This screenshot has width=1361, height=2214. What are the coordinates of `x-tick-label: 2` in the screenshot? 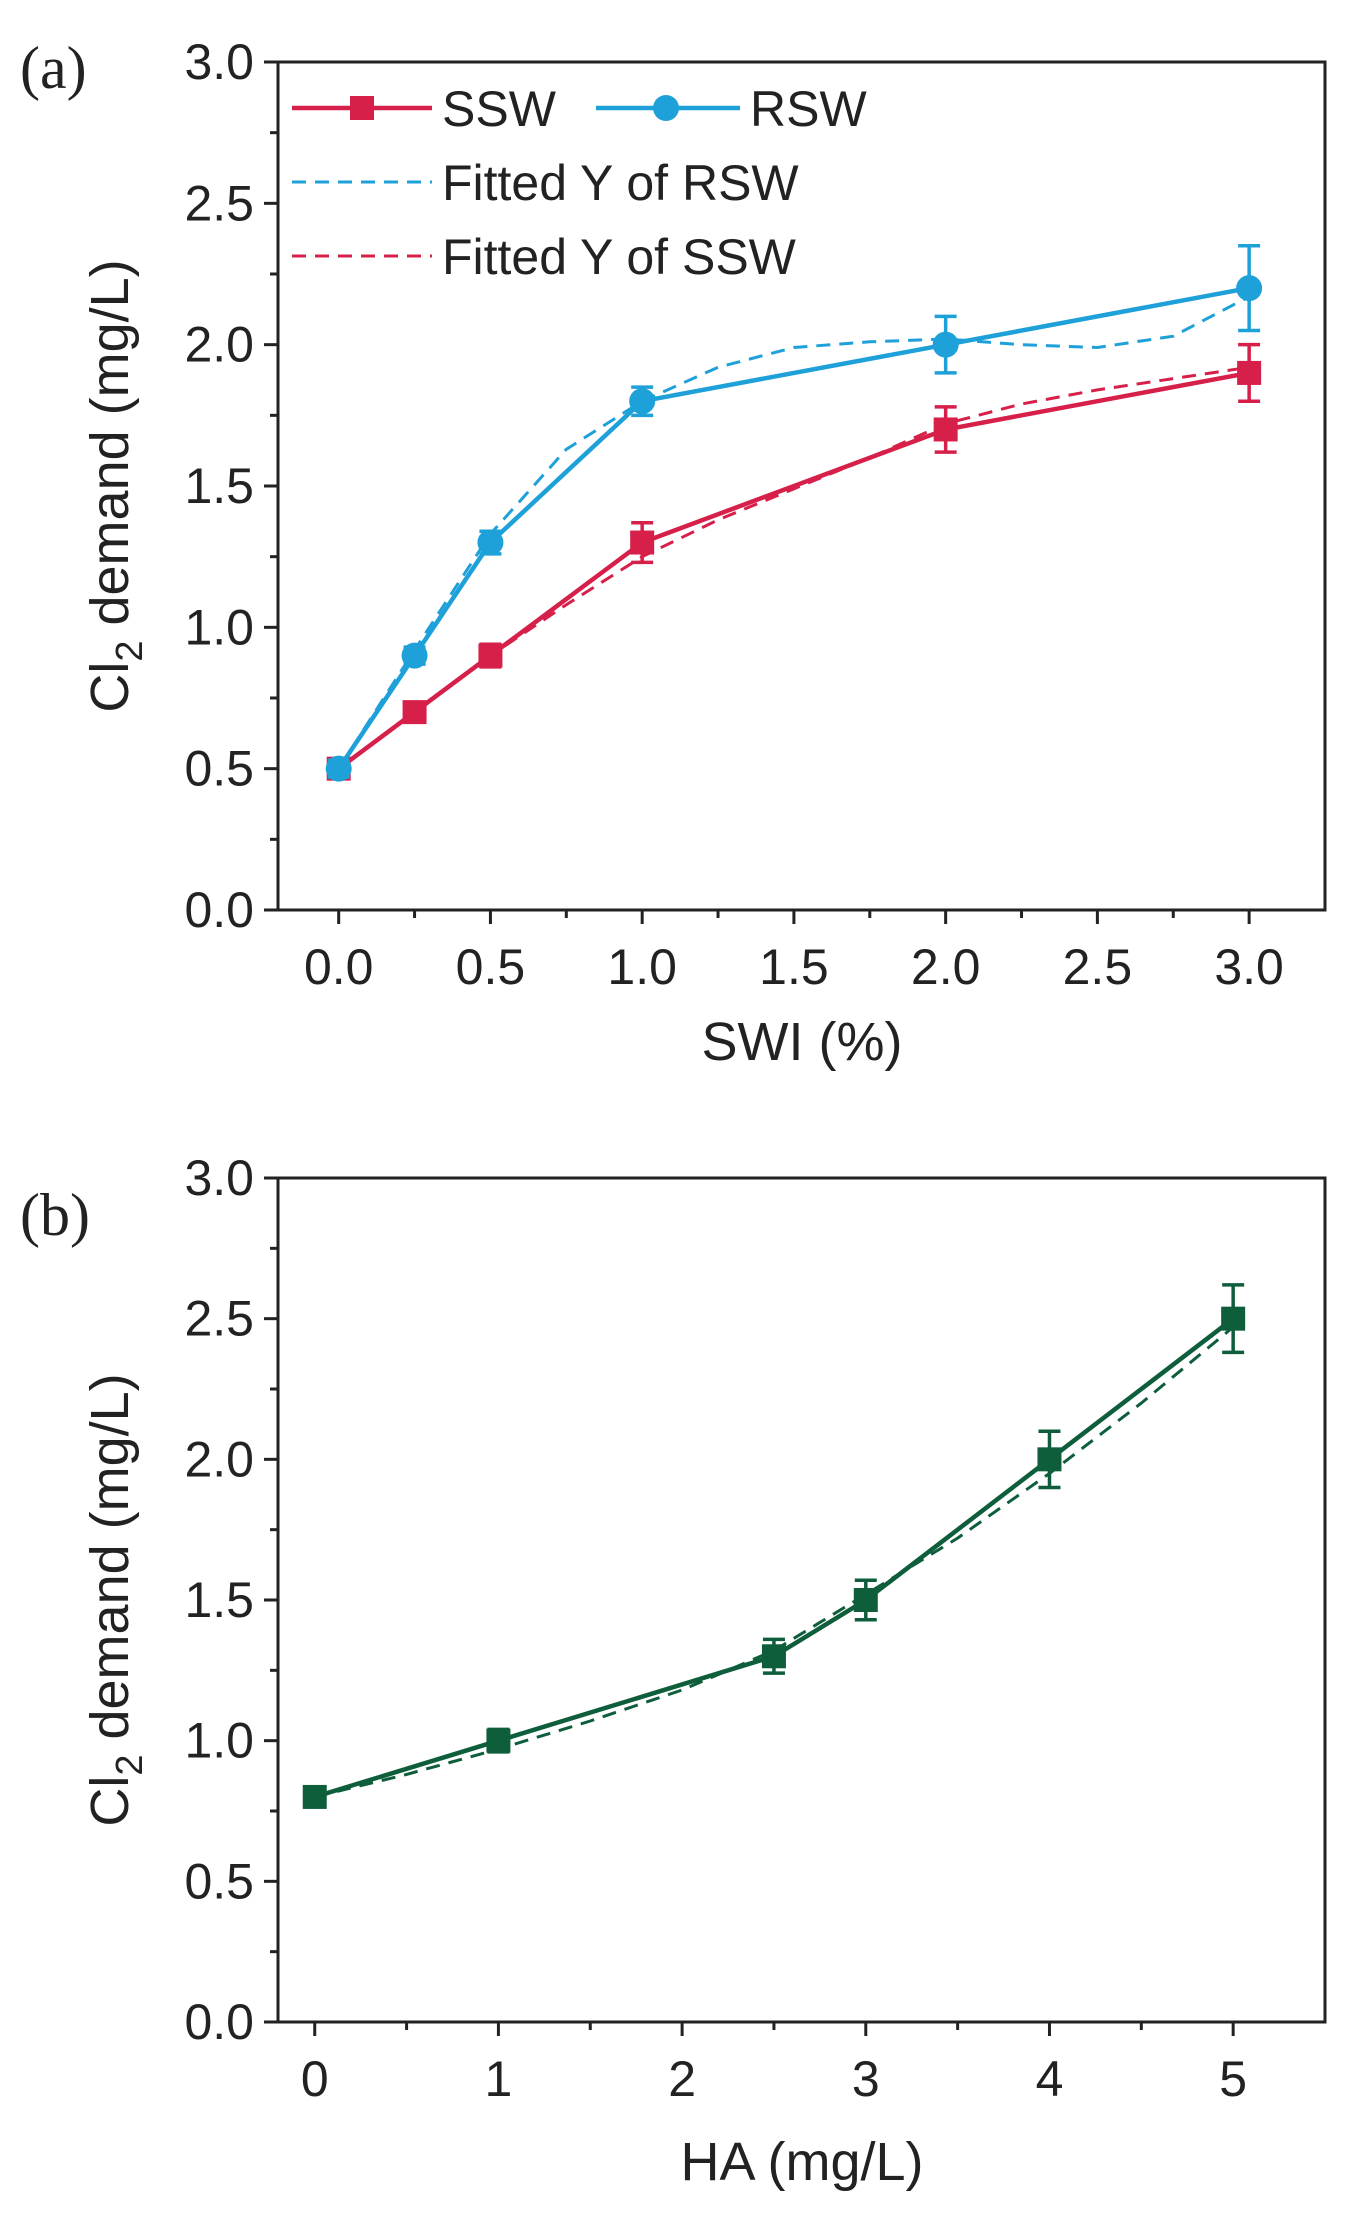 It's located at (682, 2079).